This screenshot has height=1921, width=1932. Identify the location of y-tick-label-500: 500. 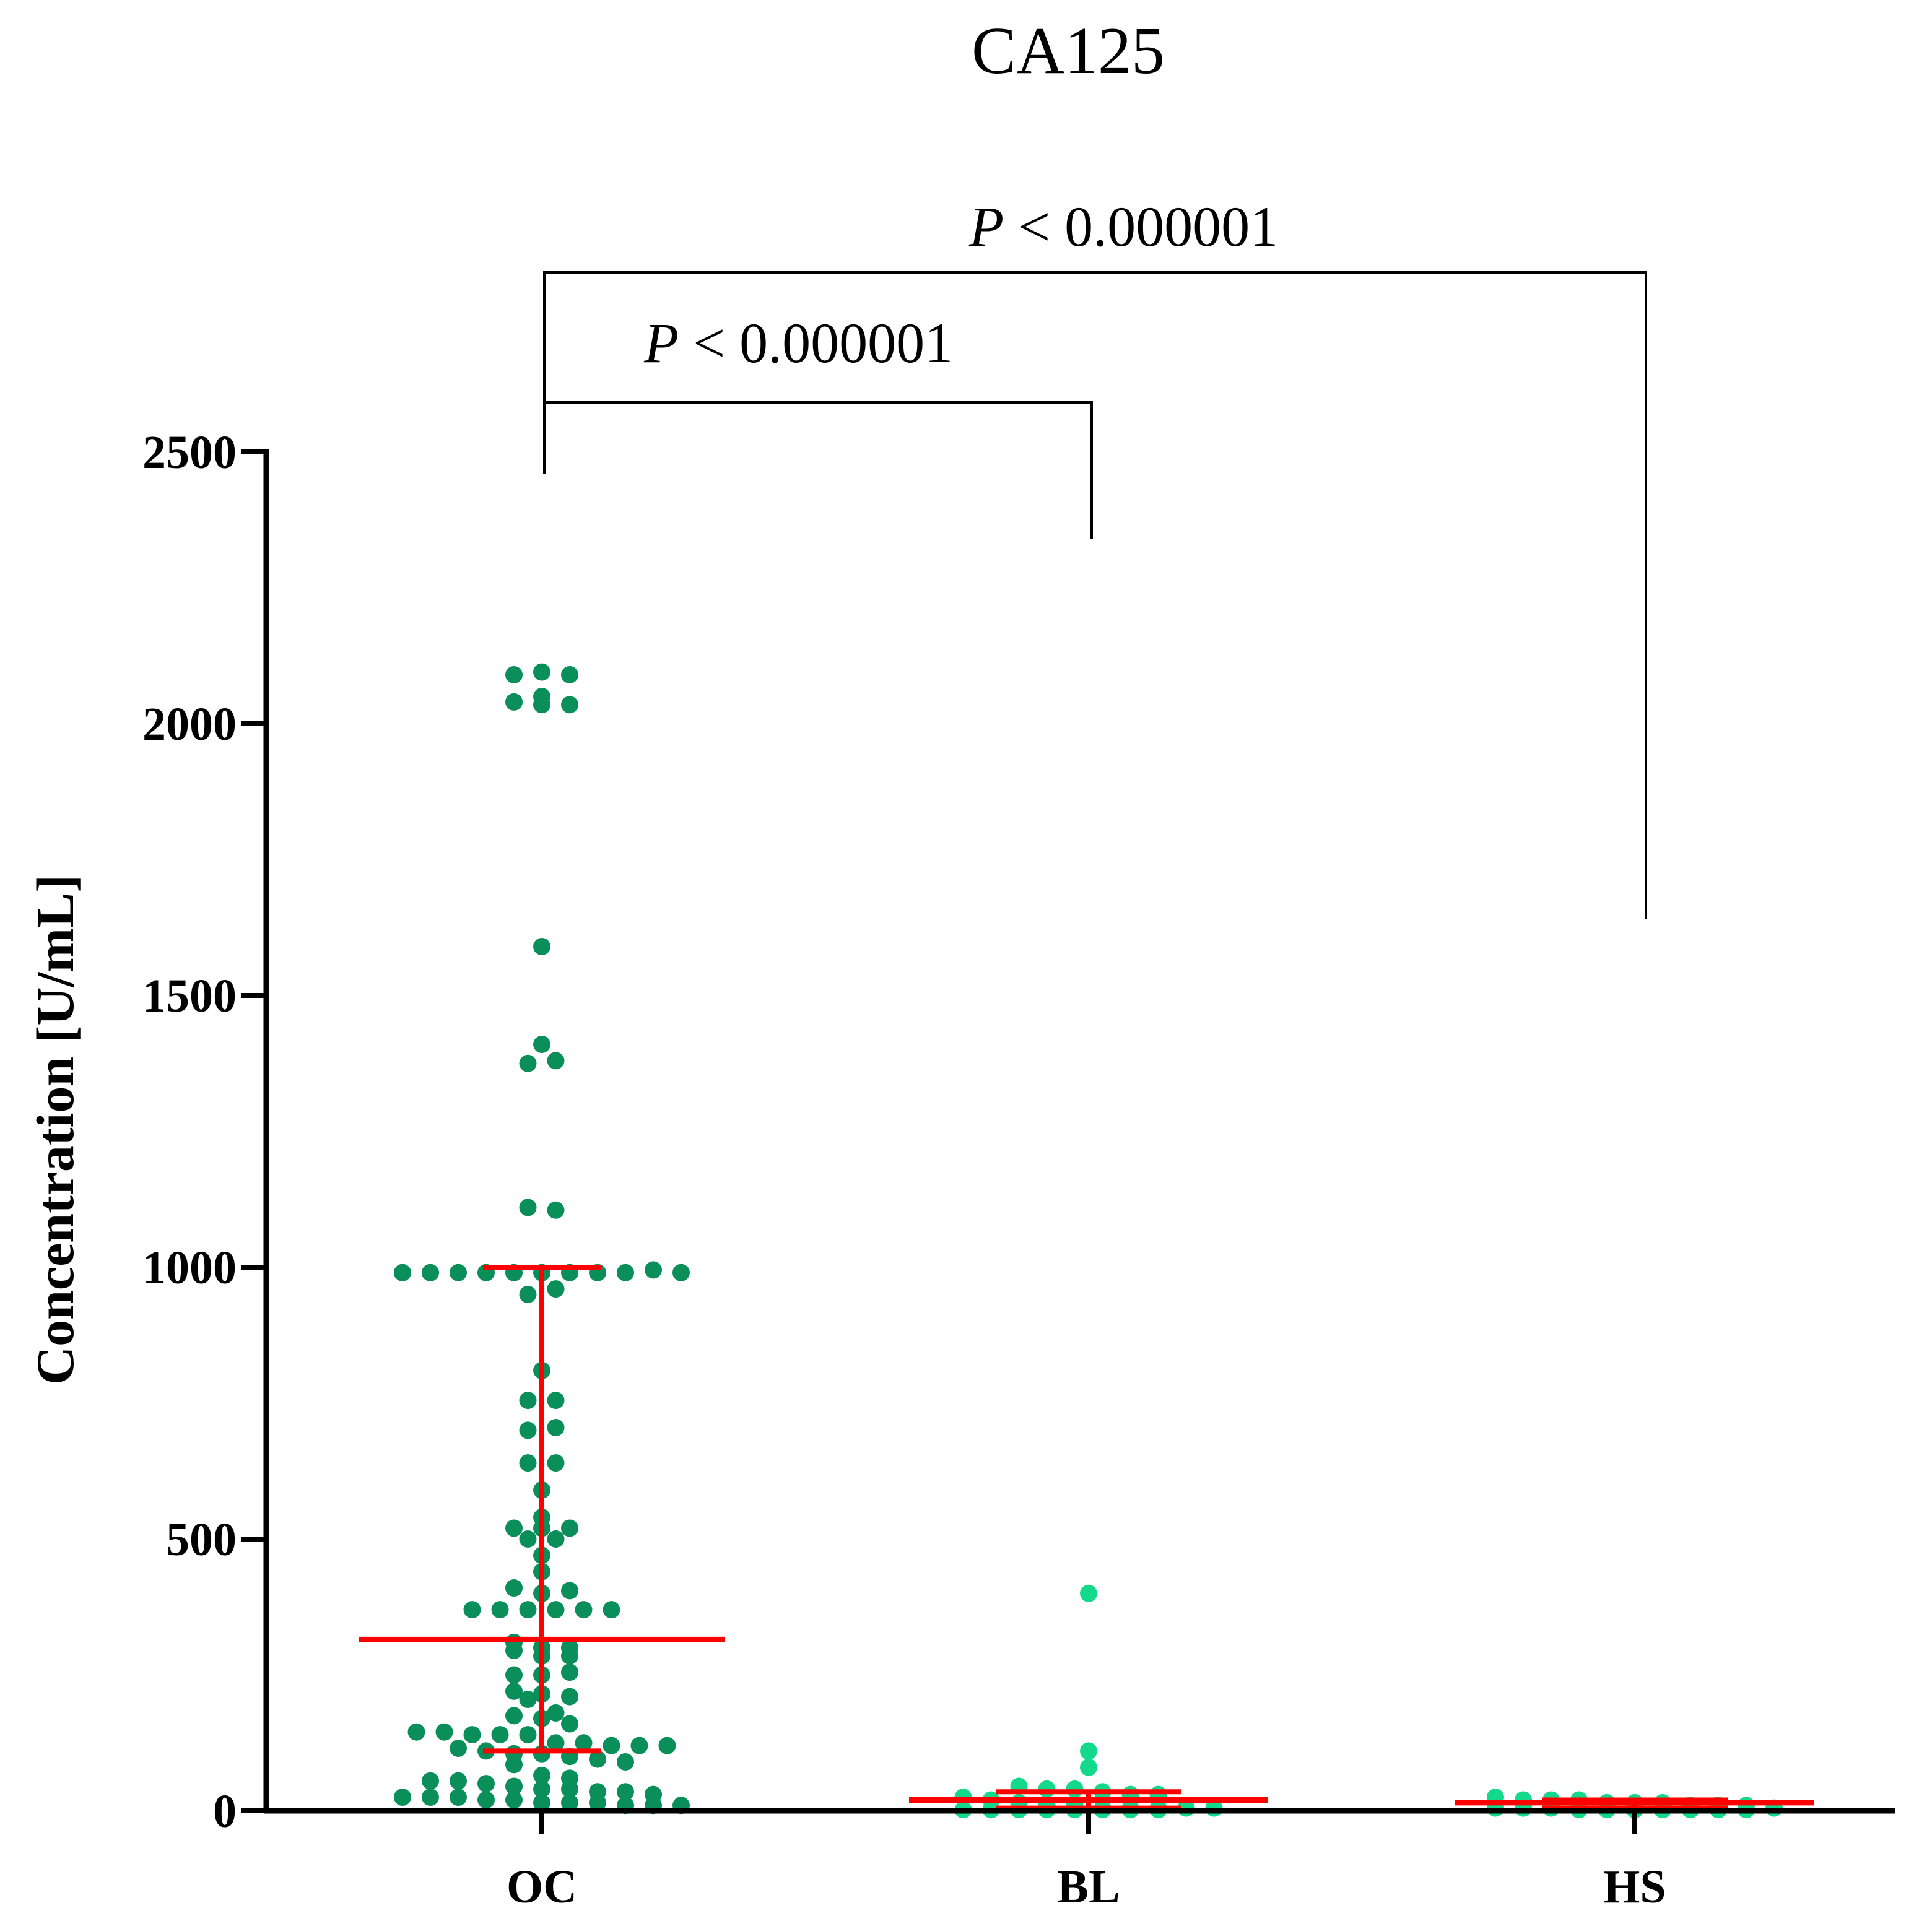
(201, 1540).